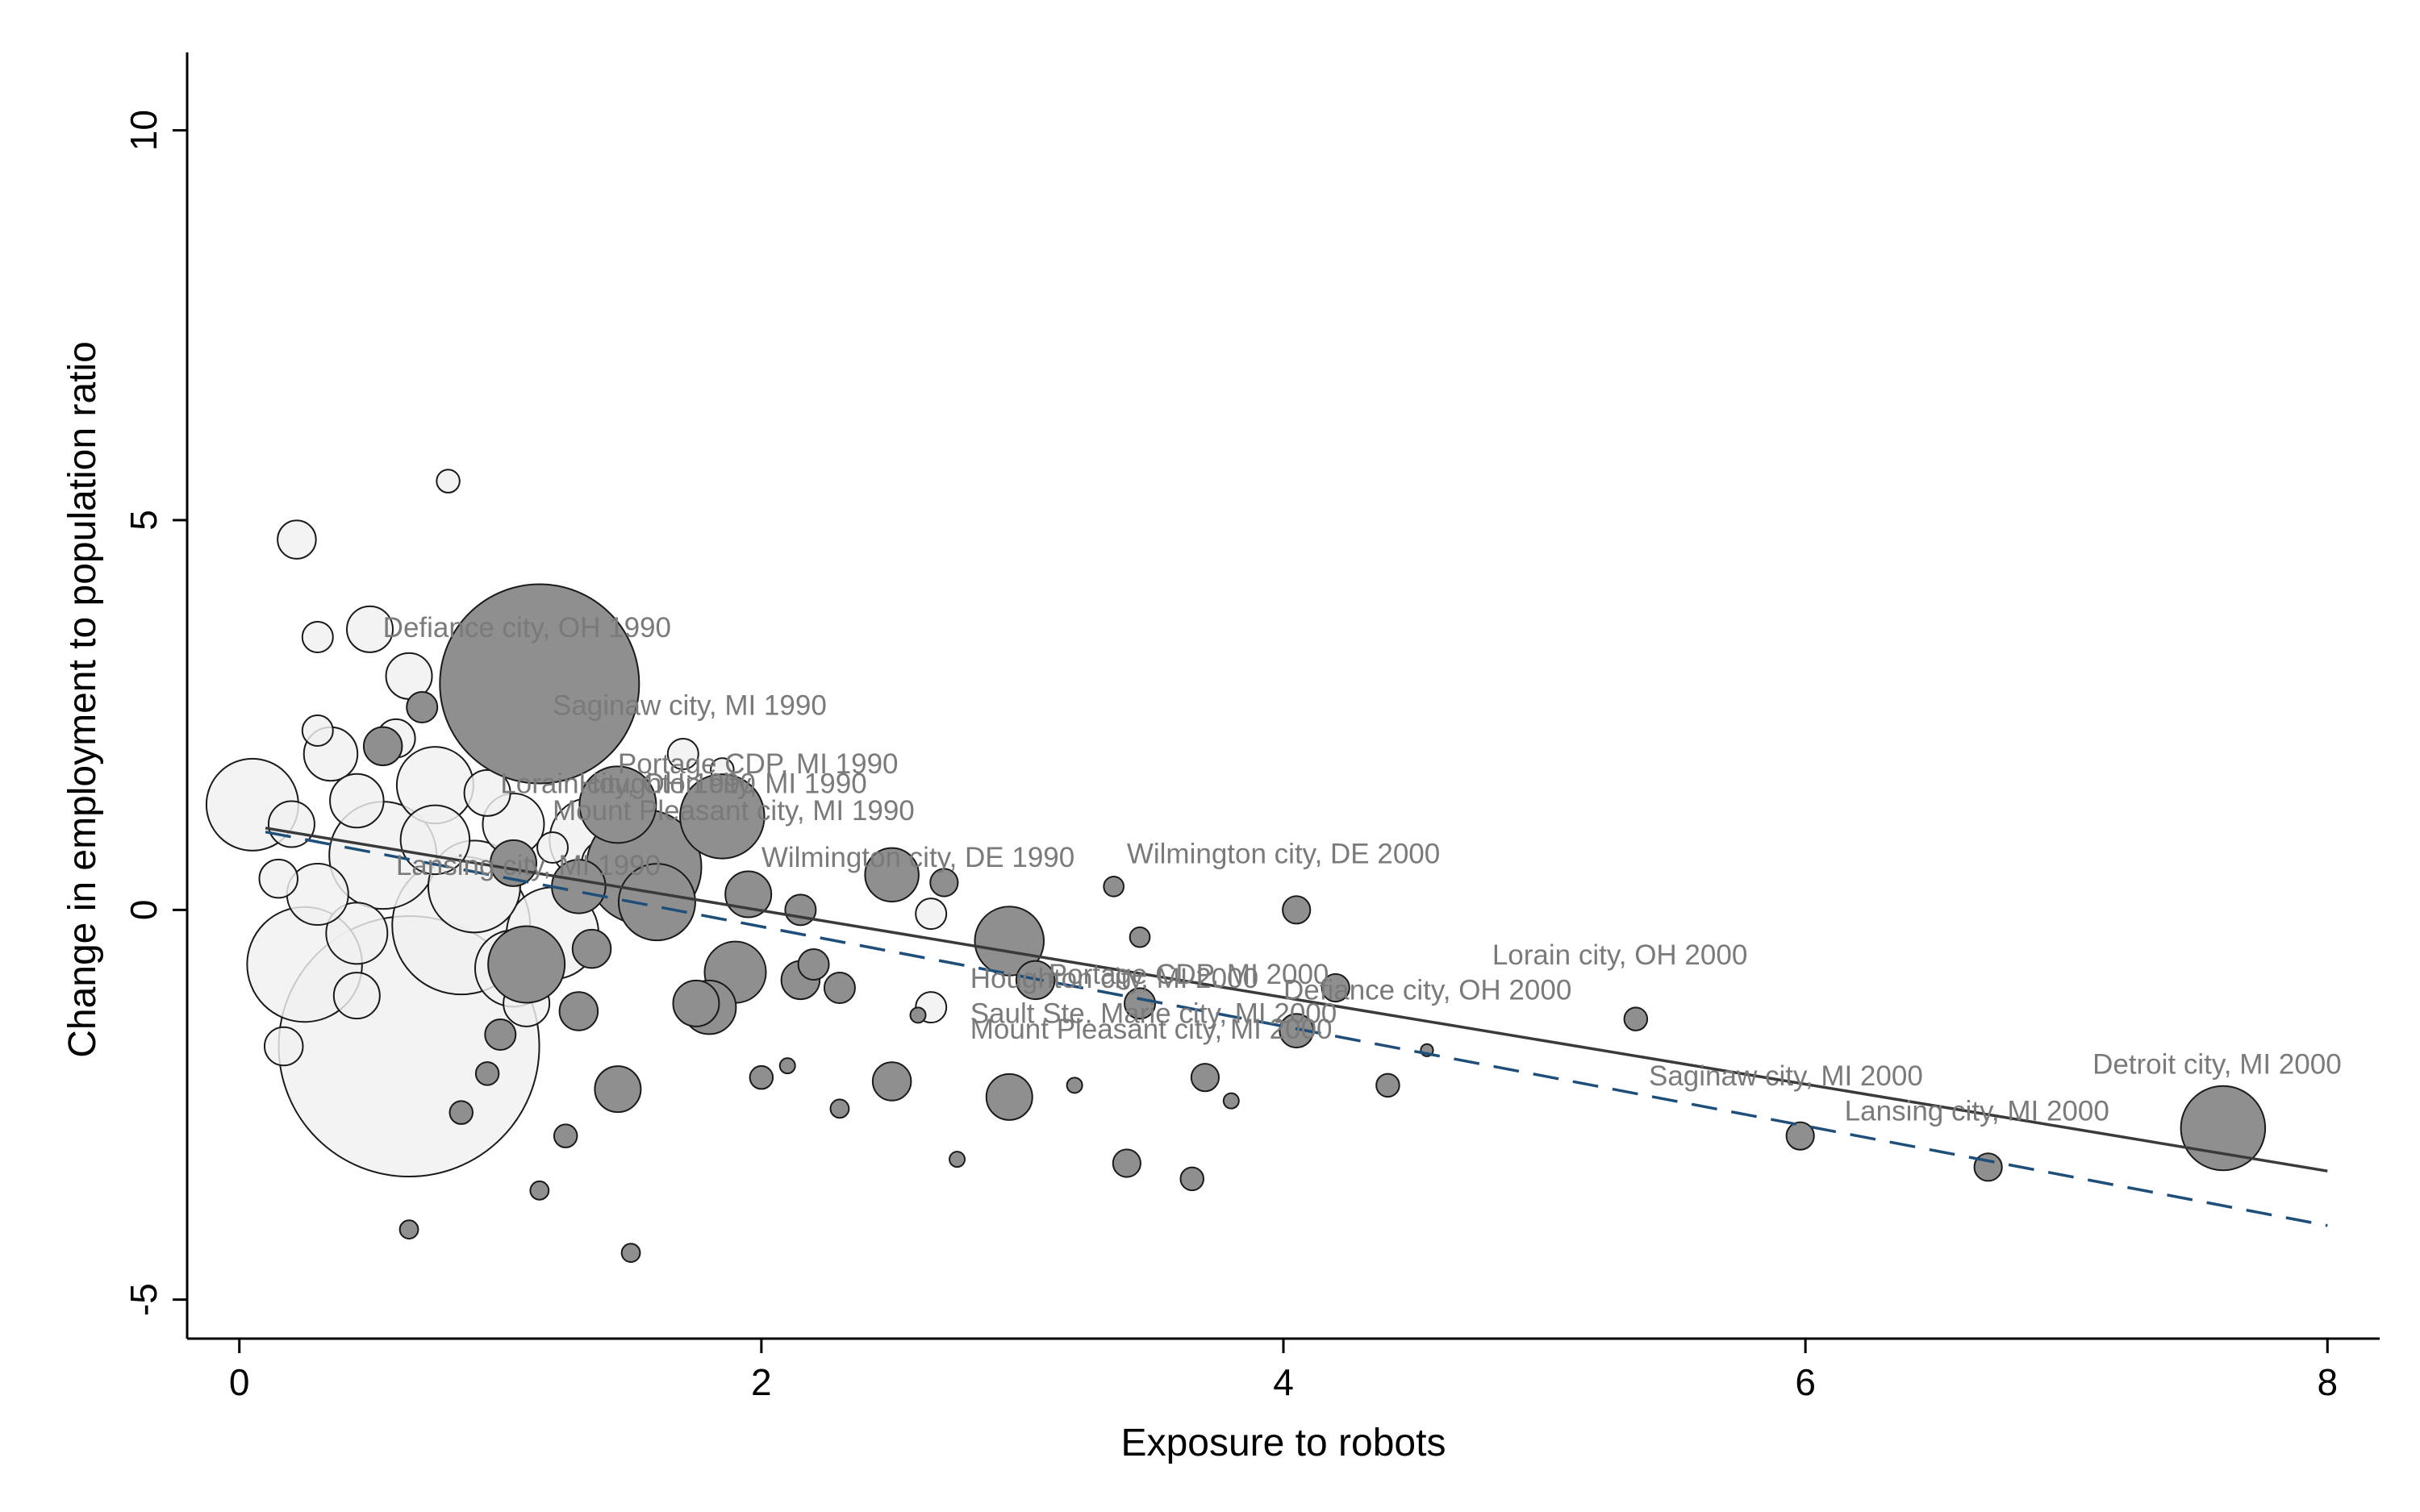 The width and height of the screenshot is (2420, 1512). What do you see at coordinates (761, 1382) in the screenshot?
I see `x-tick-label: 2` at bounding box center [761, 1382].